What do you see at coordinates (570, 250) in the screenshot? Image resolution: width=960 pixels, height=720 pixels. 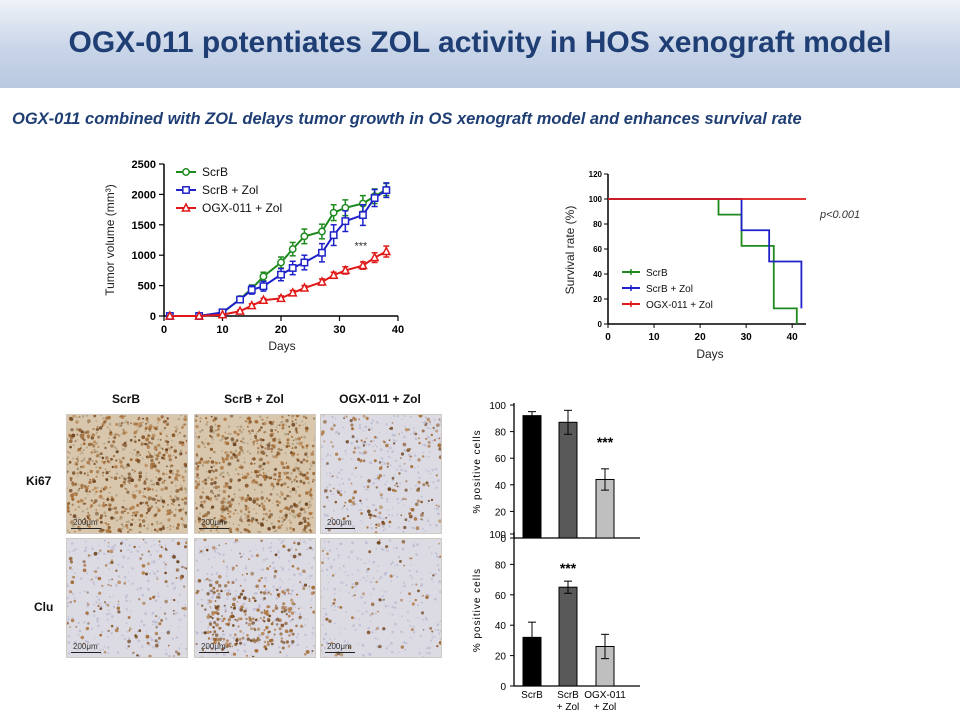 I see `y-axis-label: Survival rate (%)` at bounding box center [570, 250].